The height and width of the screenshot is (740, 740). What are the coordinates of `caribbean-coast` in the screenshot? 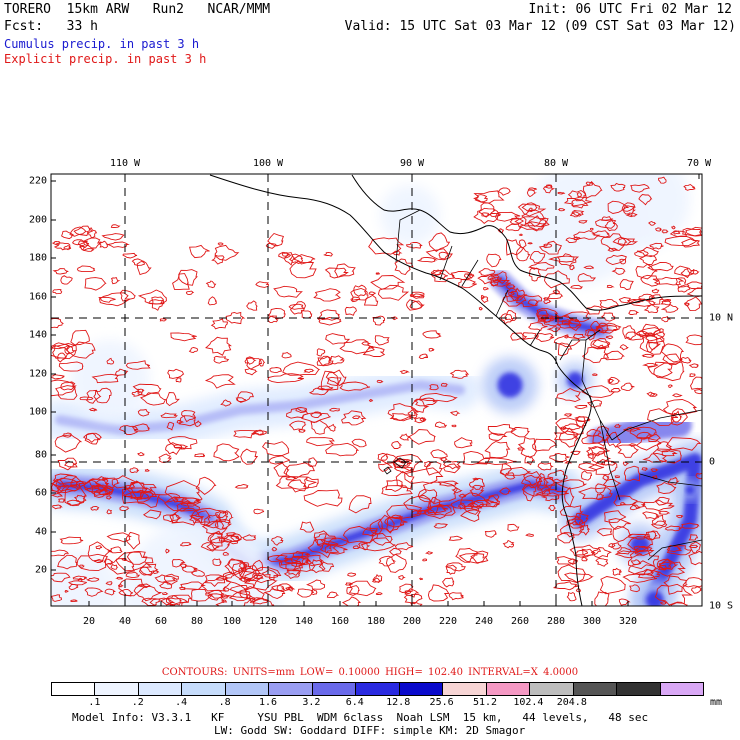 It's located at (603, 274).